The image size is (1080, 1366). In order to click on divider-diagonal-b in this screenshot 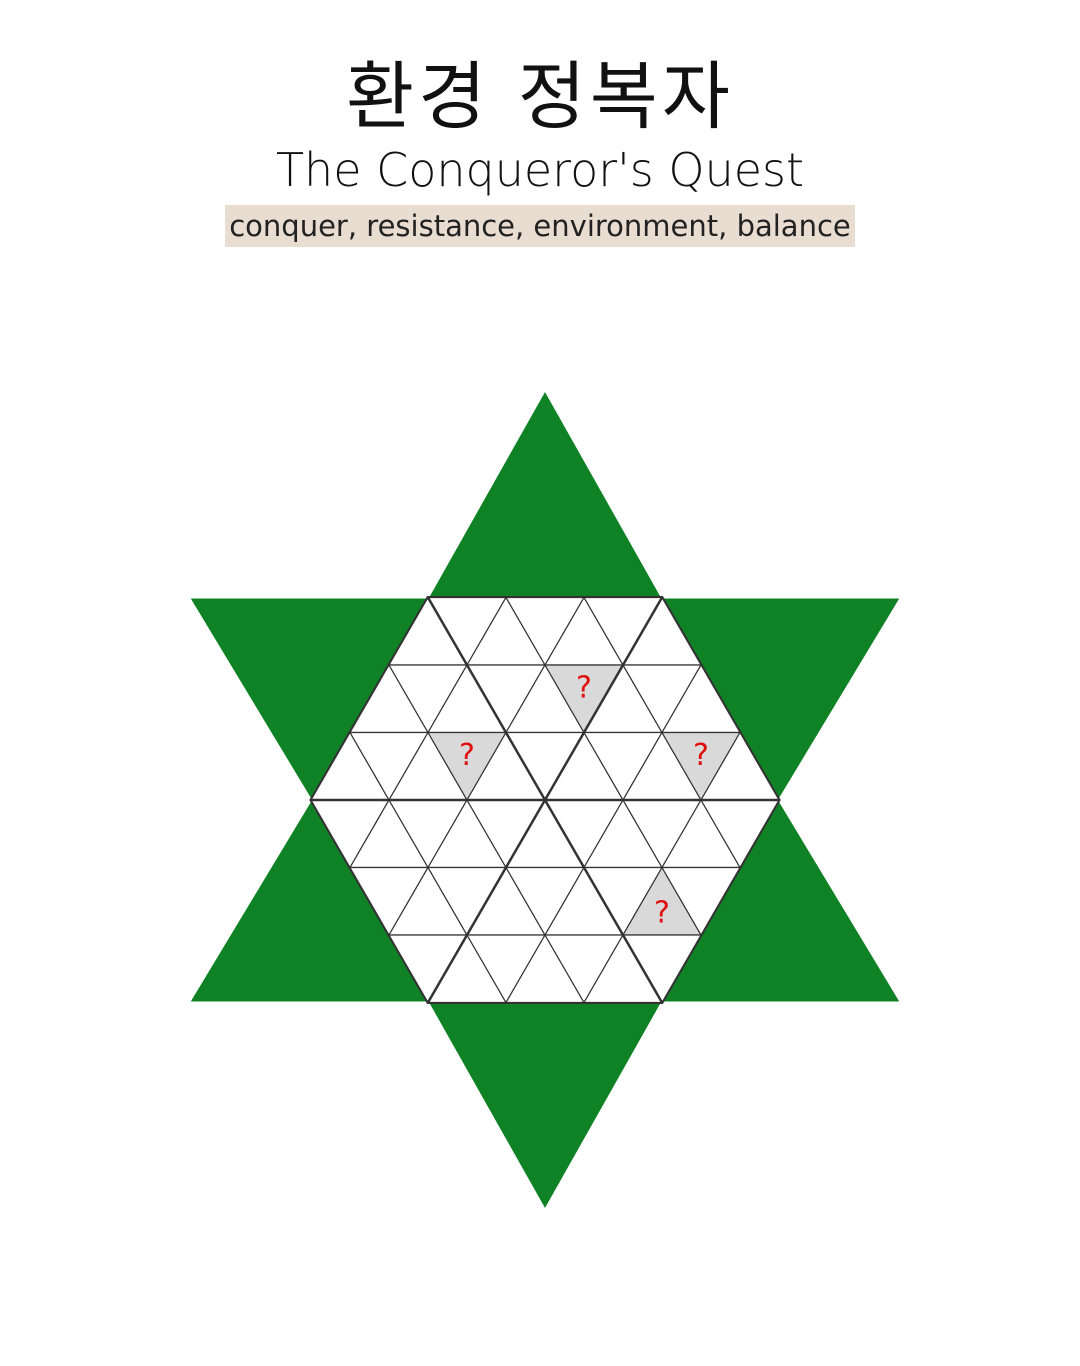, I will do `click(545, 800)`.